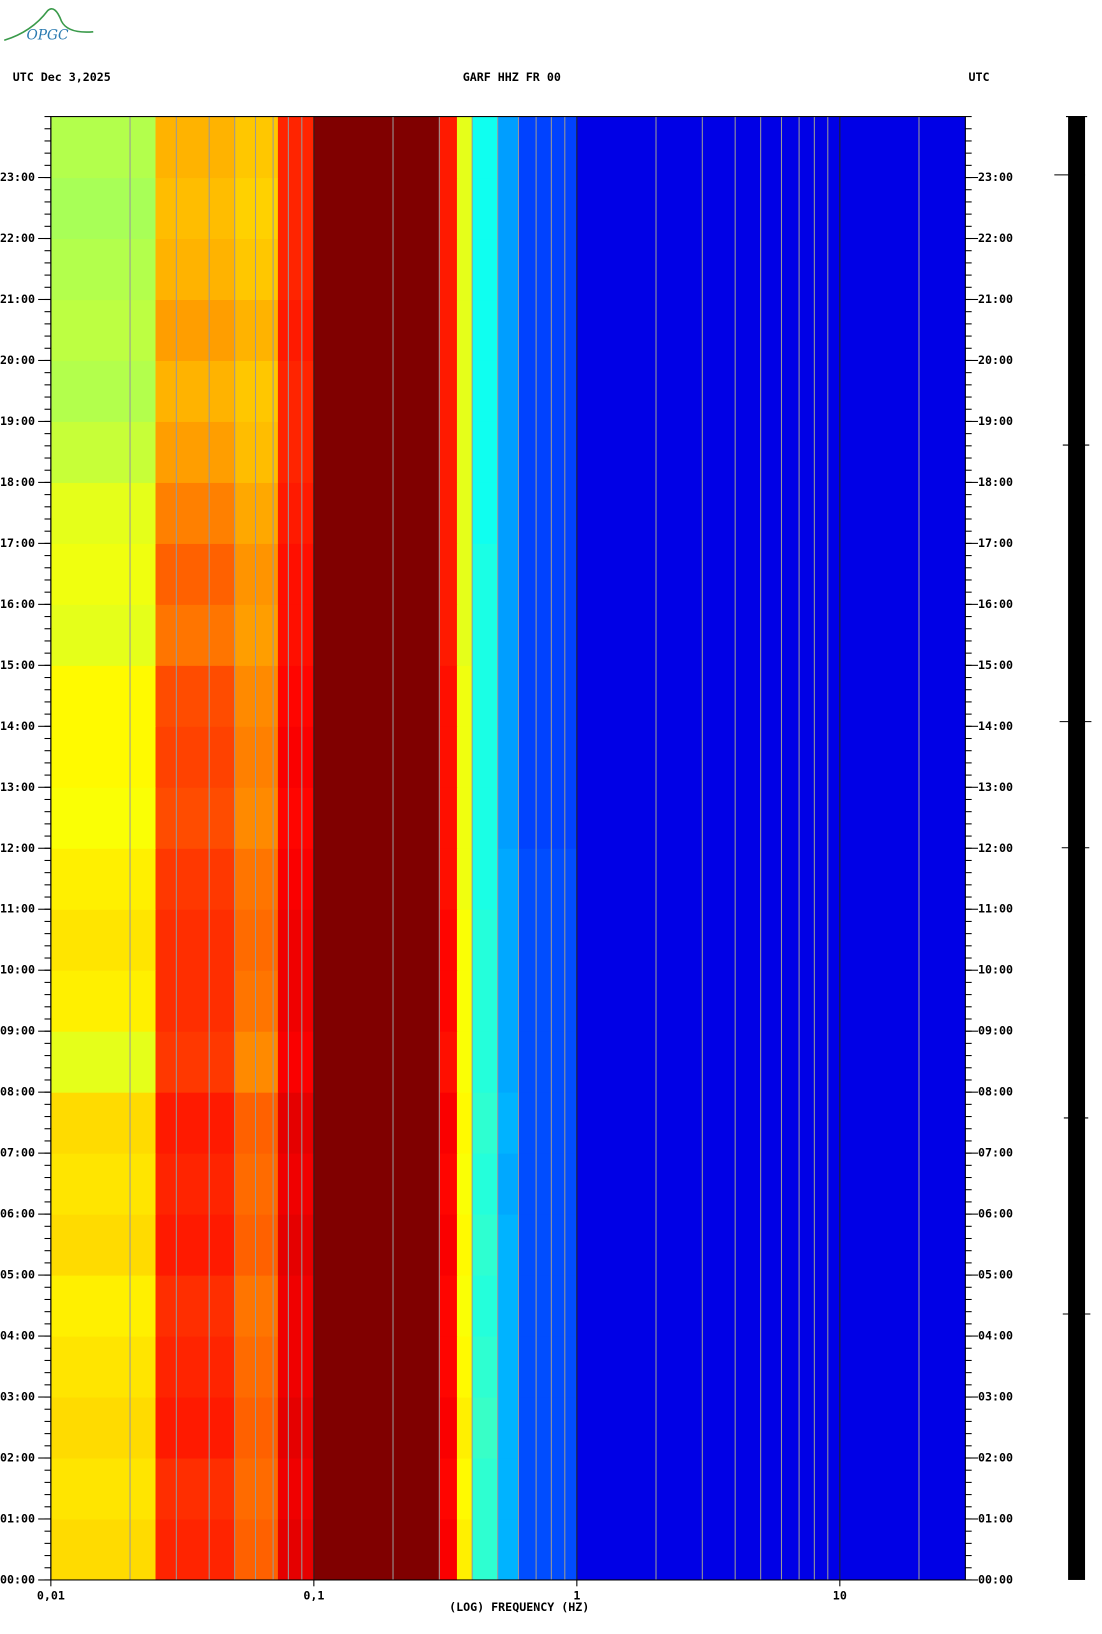  What do you see at coordinates (995, 177) in the screenshot?
I see `y-tick-label-right: 23:00` at bounding box center [995, 177].